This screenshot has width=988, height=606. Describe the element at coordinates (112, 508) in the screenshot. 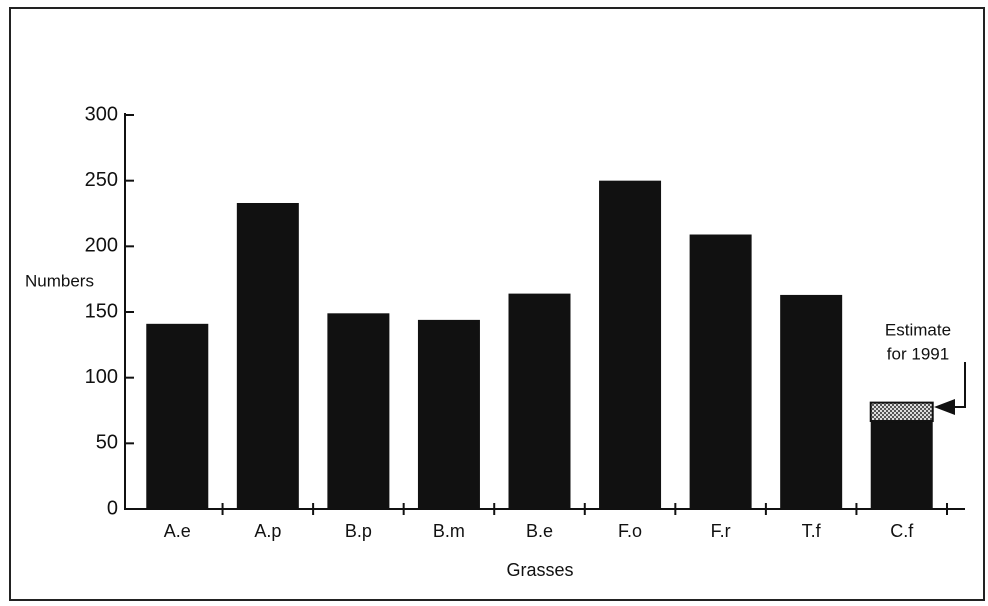

I see `y-tick-label: 0` at that location.